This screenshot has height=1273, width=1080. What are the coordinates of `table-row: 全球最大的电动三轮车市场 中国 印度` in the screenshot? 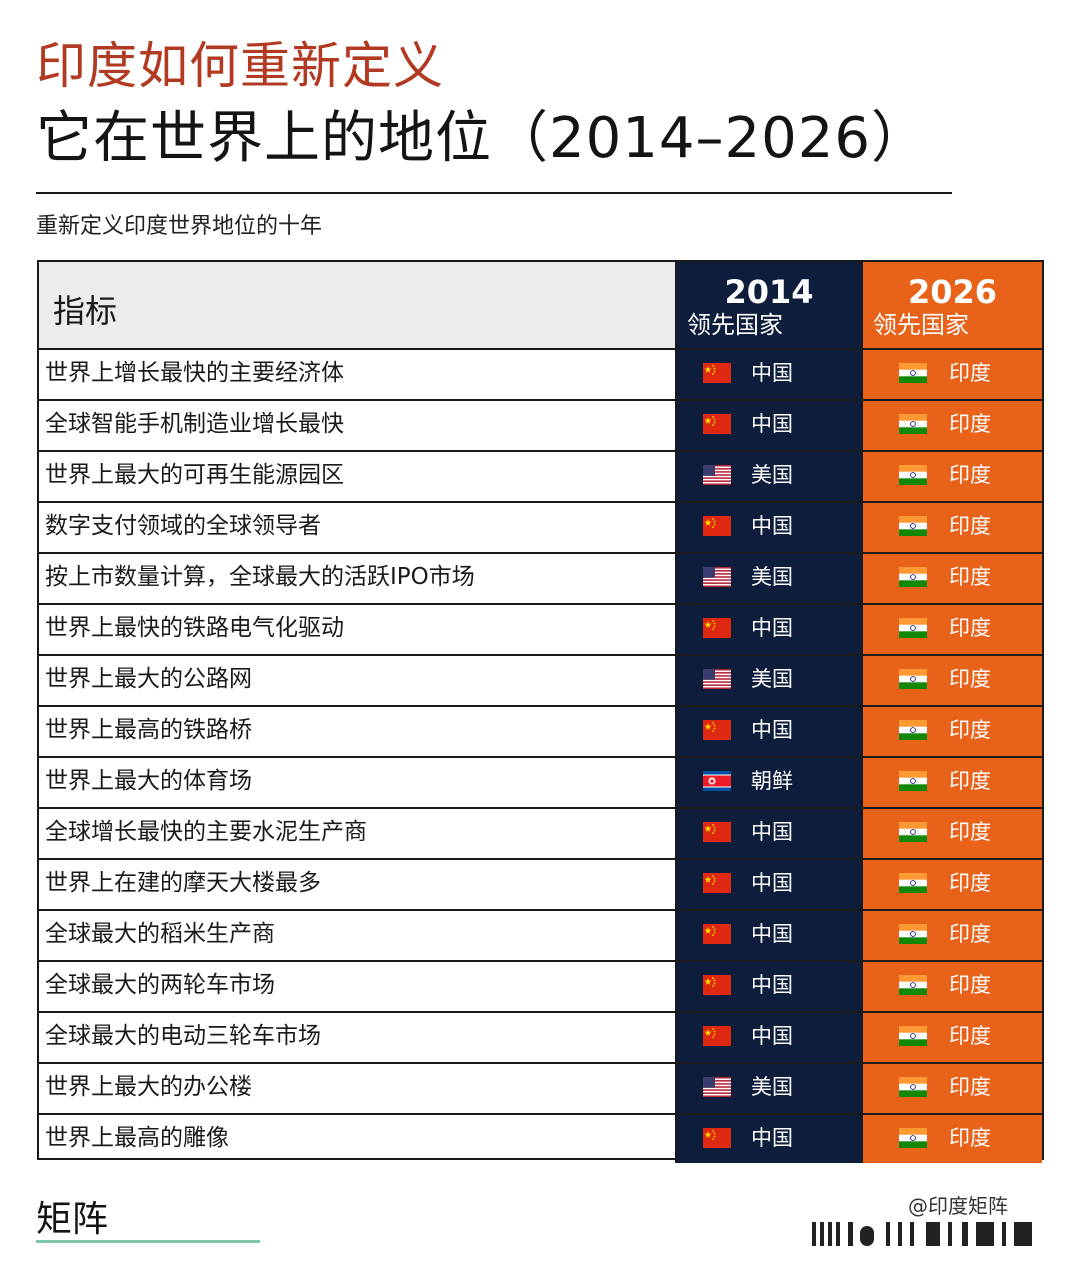 It's located at (540, 1036).